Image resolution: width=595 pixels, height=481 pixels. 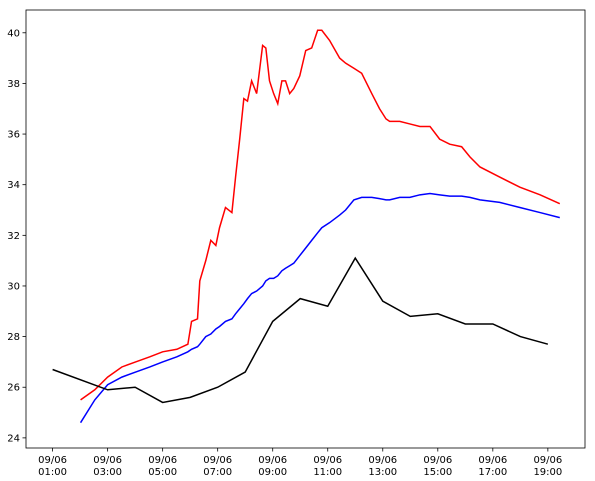 I want to click on y-tick-label: 36, so click(x=13, y=135).